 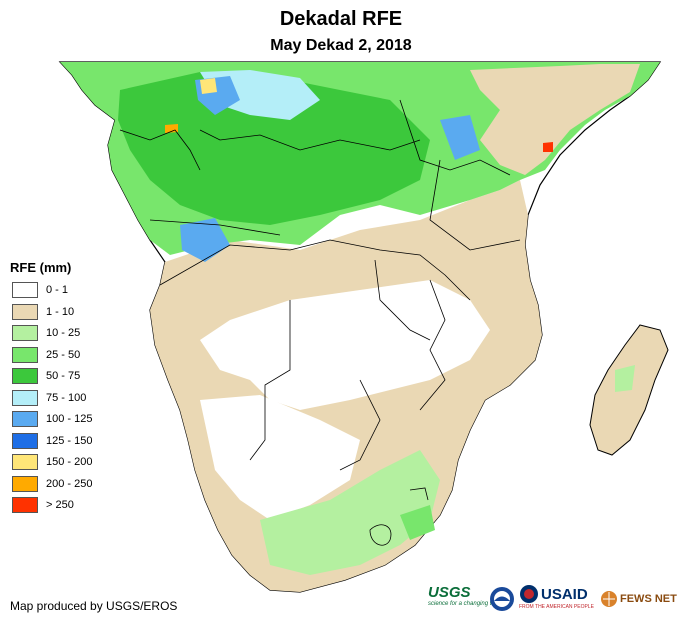 I want to click on legend-item: 75 - 100, so click(x=49, y=397).